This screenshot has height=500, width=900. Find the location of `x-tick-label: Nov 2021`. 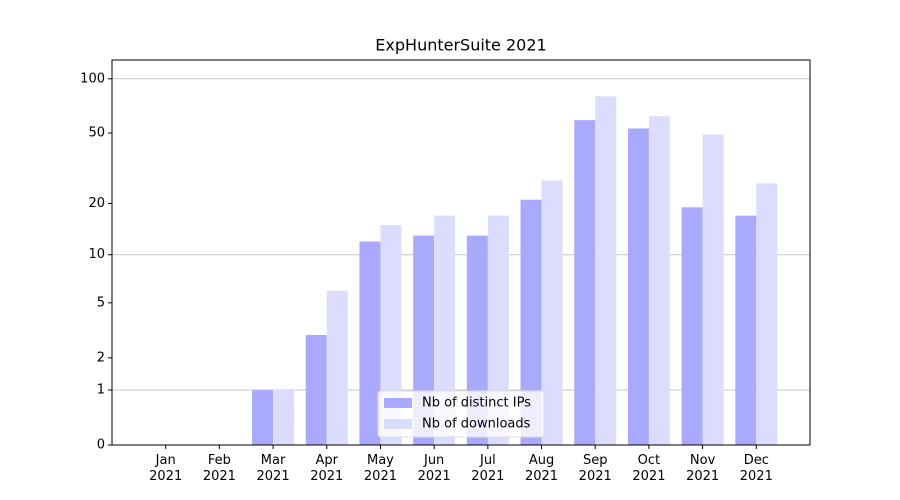

x-tick-label: Nov 2021 is located at coordinates (703, 468).